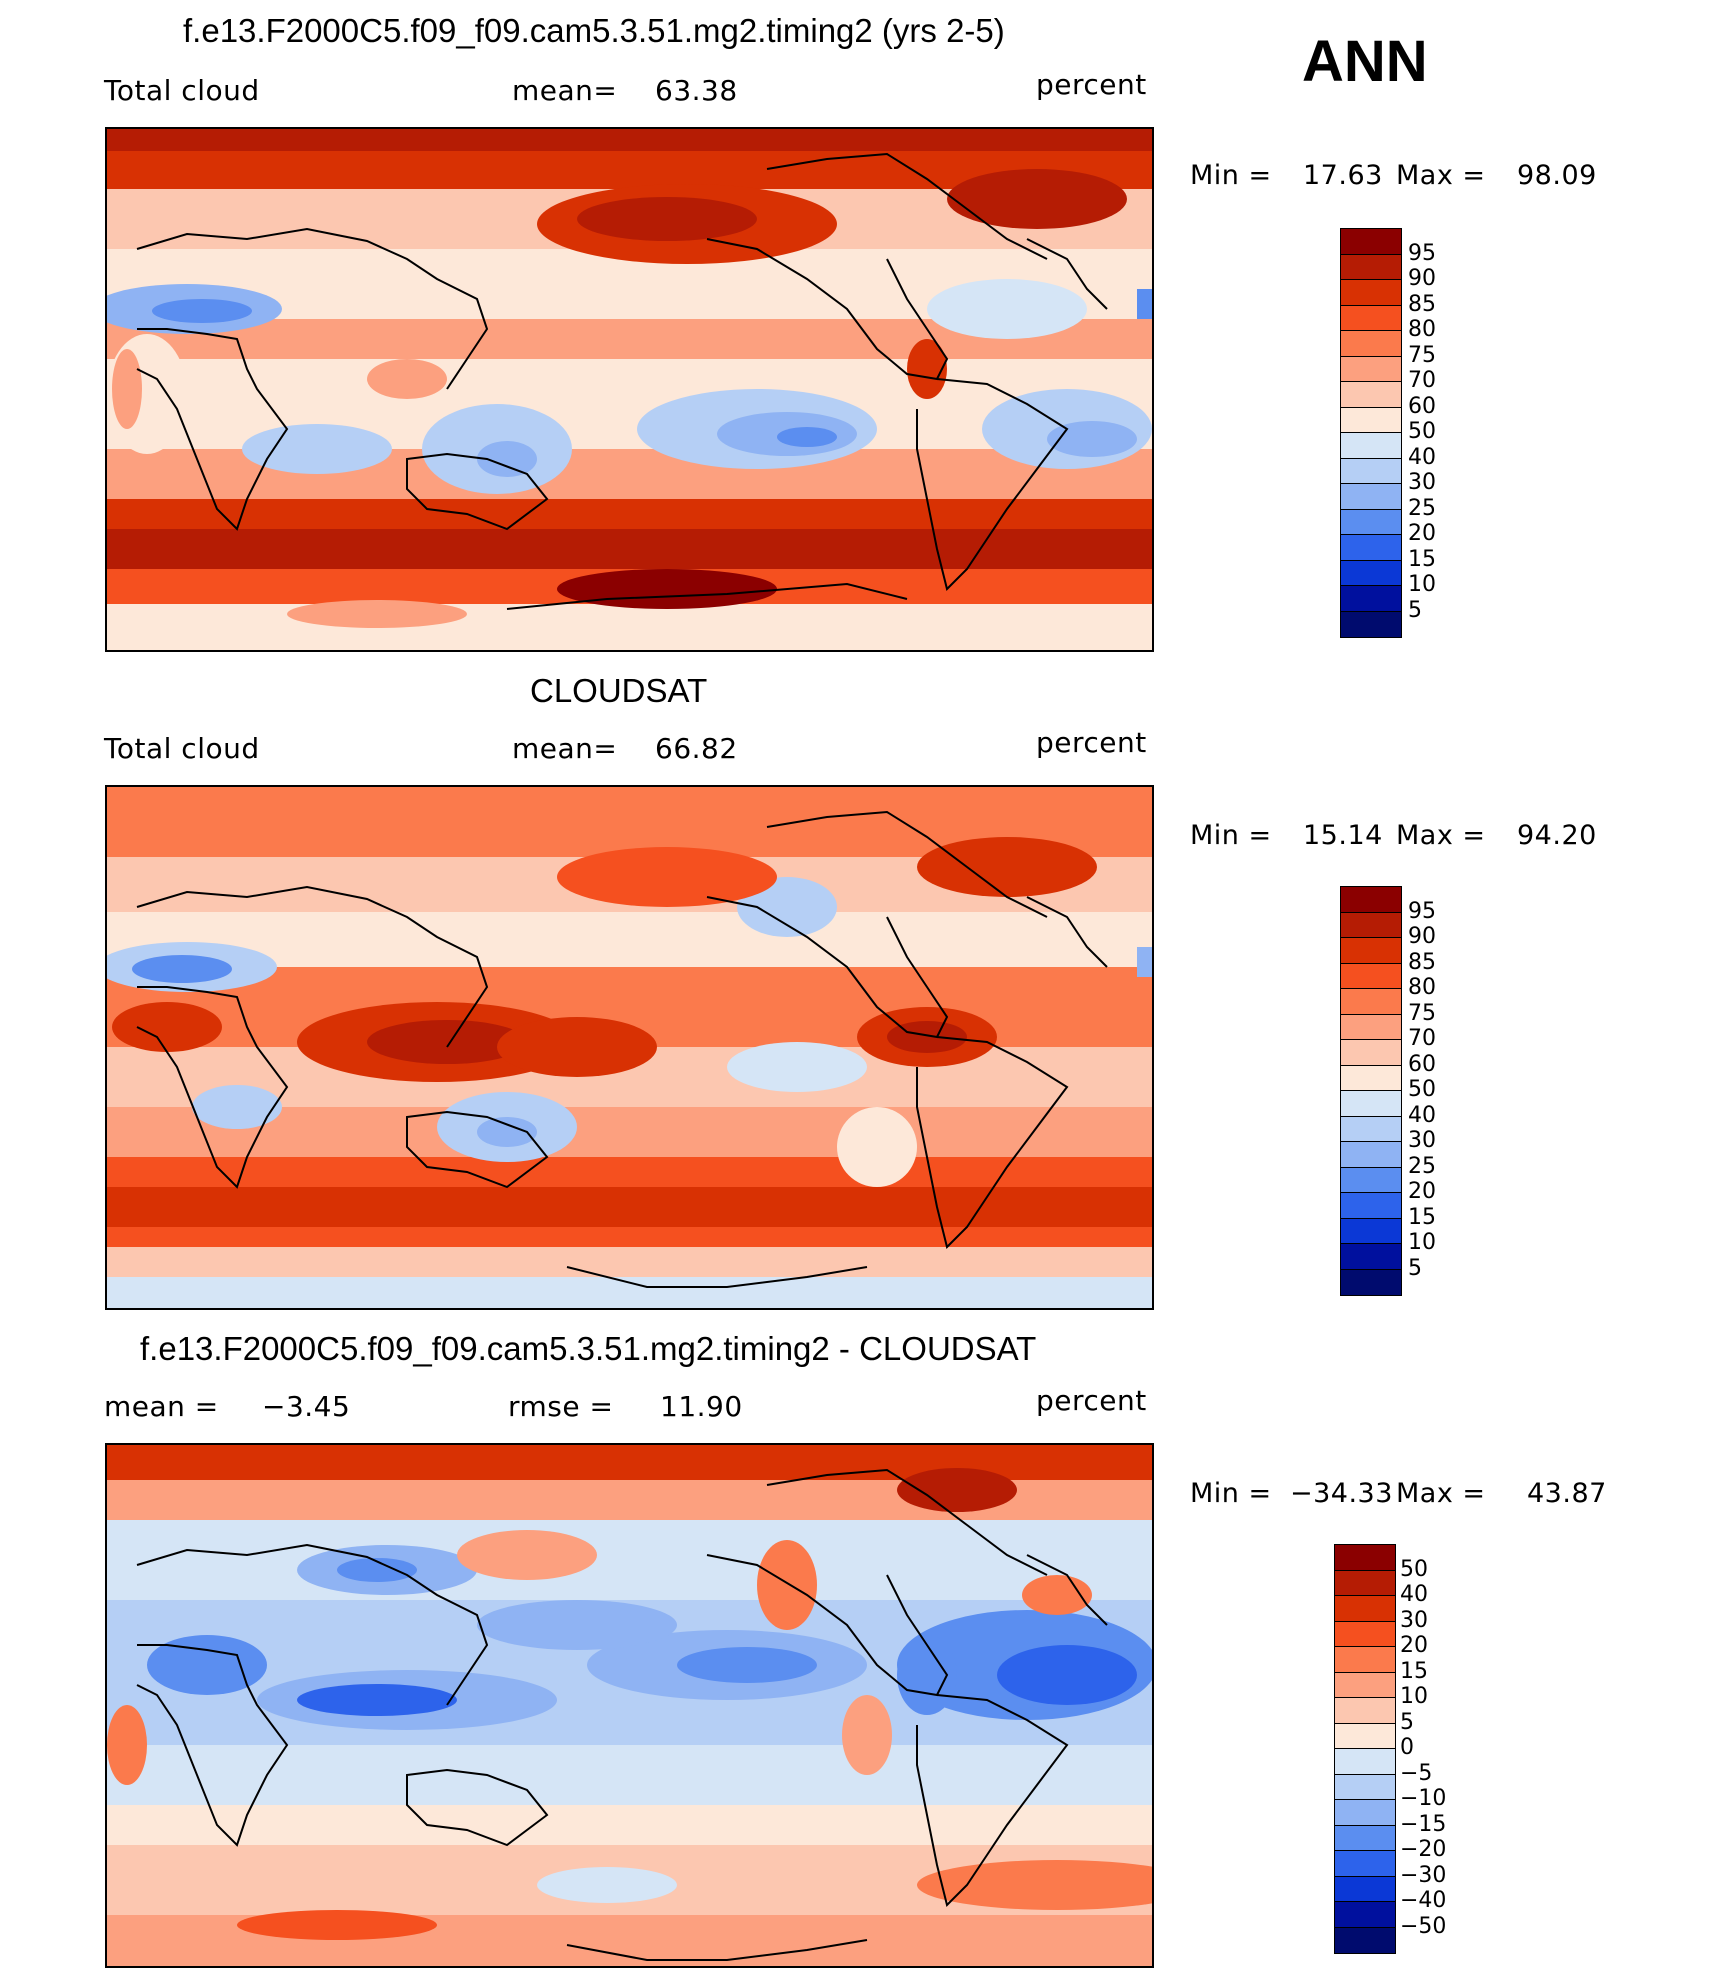  Describe the element at coordinates (1343, 835) in the screenshot. I see `panel2-min-value: 15.14` at that location.